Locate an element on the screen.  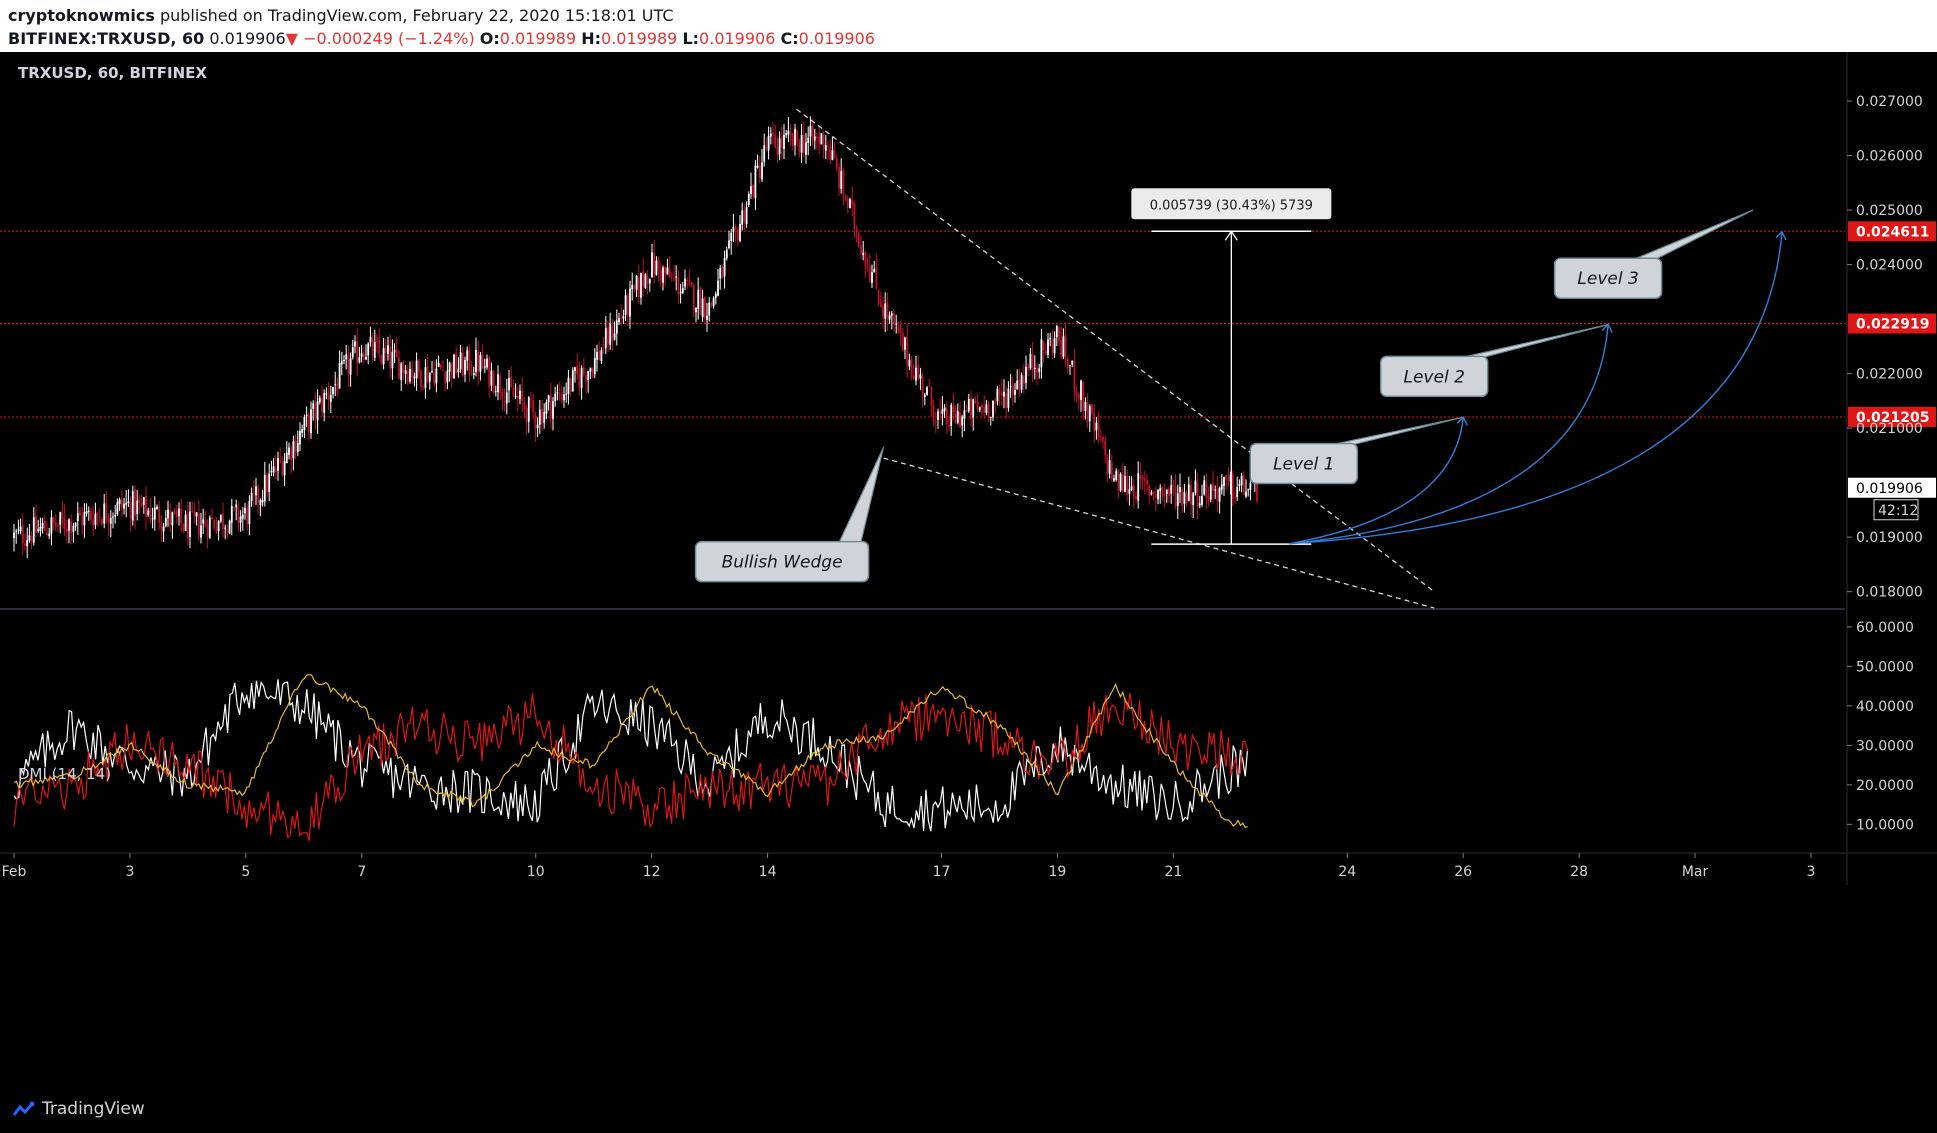
callout-box is located at coordinates (1608, 278).